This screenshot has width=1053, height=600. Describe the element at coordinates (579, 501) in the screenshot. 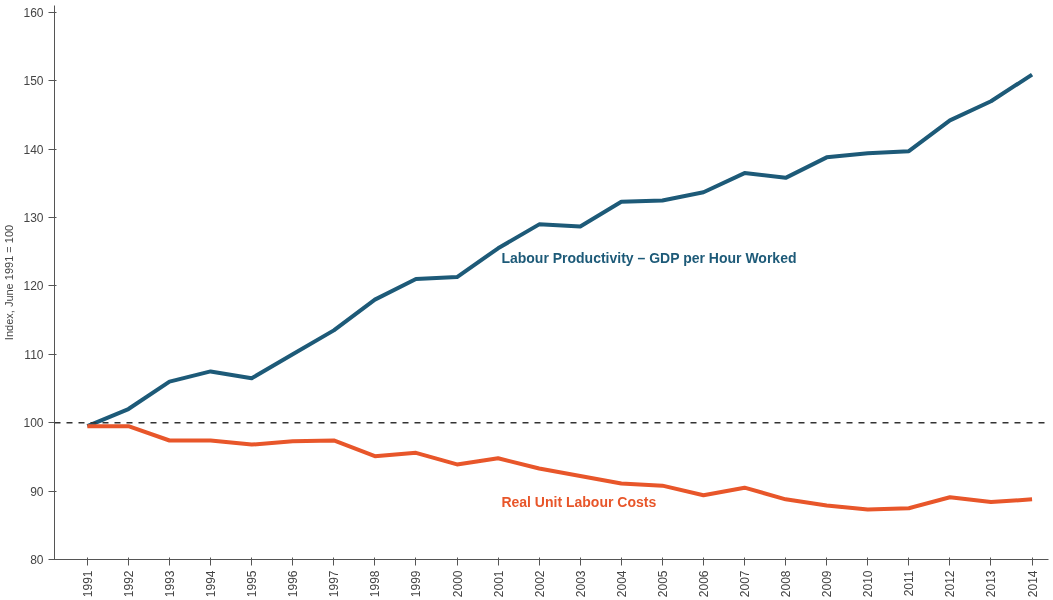

I see `series-label: Real Unit Labour Costs` at that location.